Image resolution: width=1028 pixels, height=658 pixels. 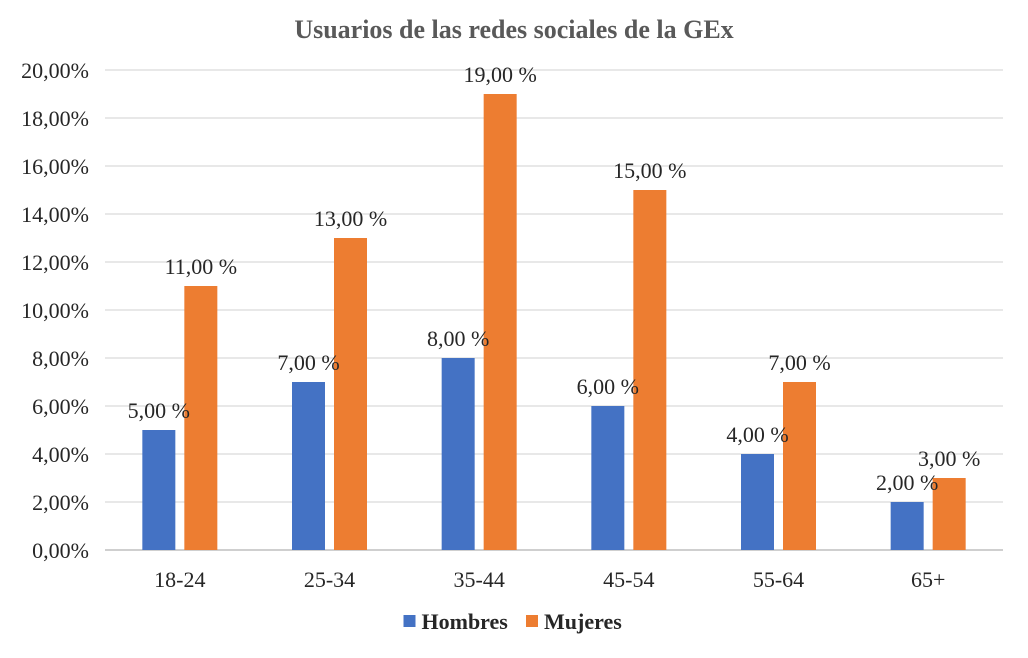 I want to click on legend-swatch-hombres, so click(x=409, y=621).